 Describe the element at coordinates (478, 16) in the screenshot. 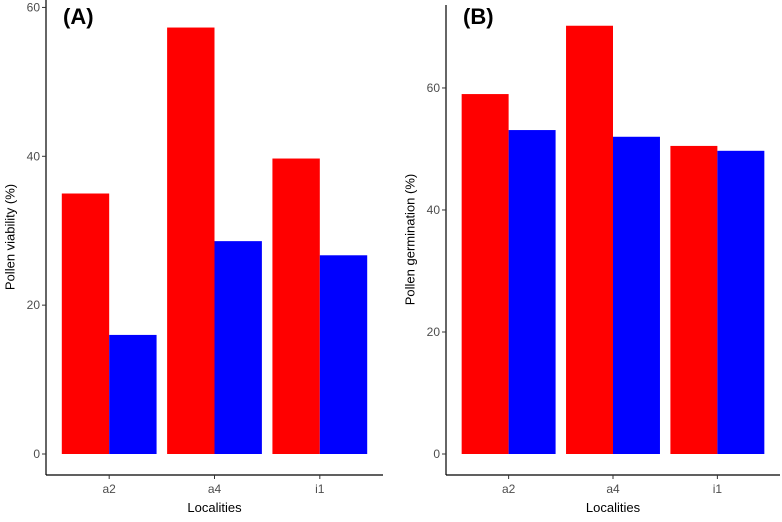

I see `panel-label: (B)` at that location.